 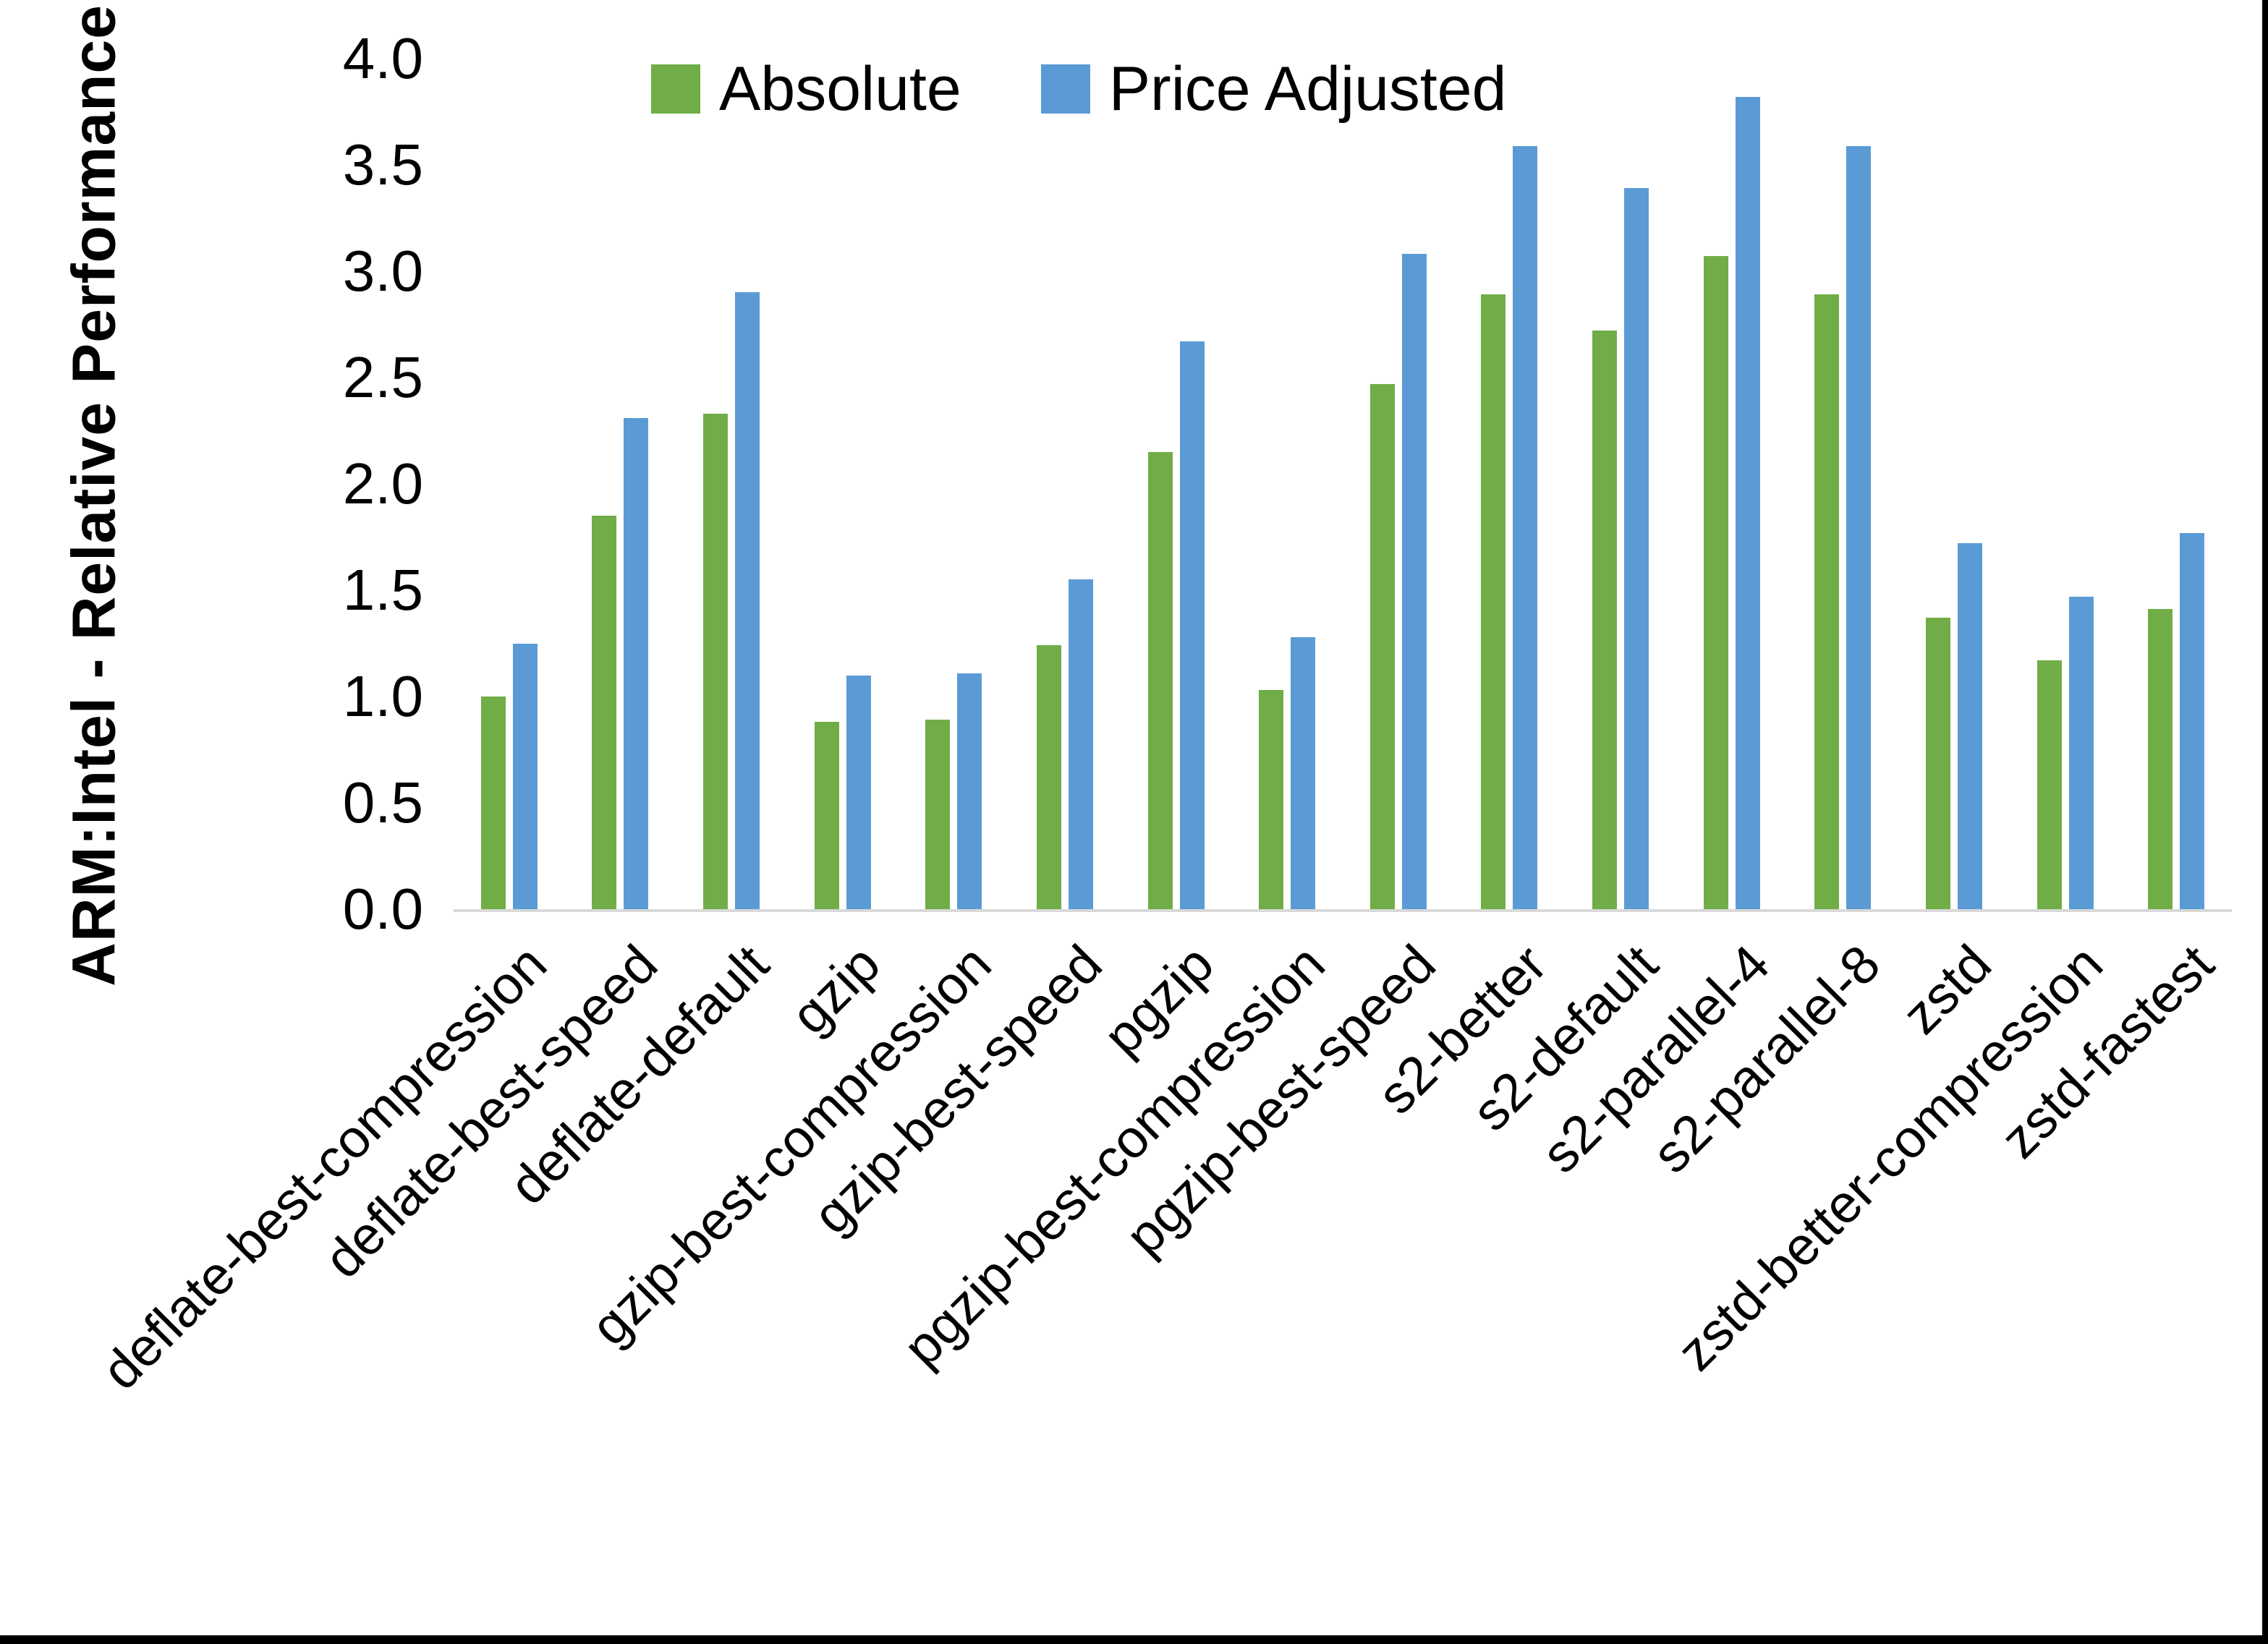 I want to click on bar-absolute-pgzip-best-speed, so click(x=1382, y=646).